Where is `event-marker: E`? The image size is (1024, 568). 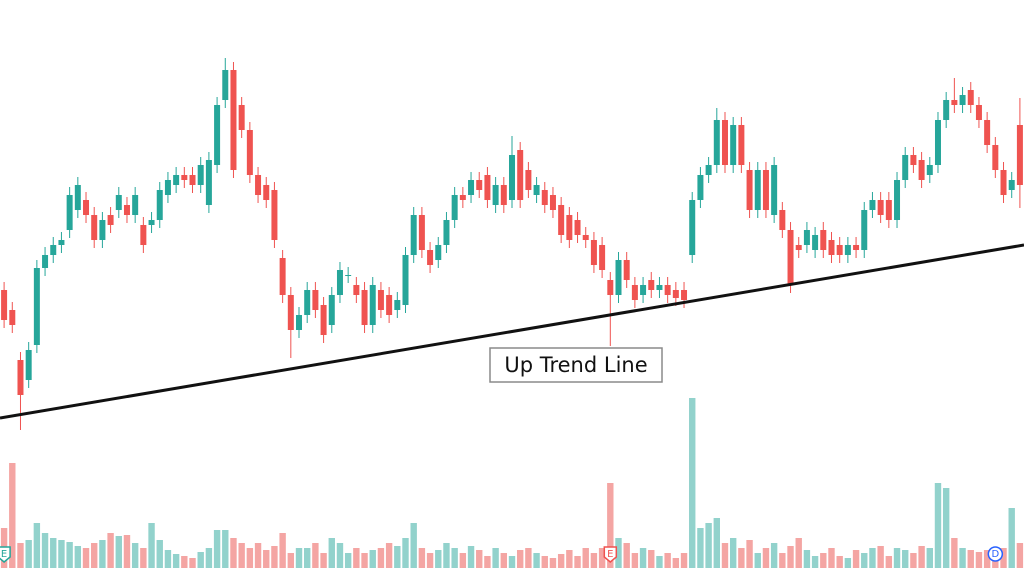 event-marker: E is located at coordinates (5, 554).